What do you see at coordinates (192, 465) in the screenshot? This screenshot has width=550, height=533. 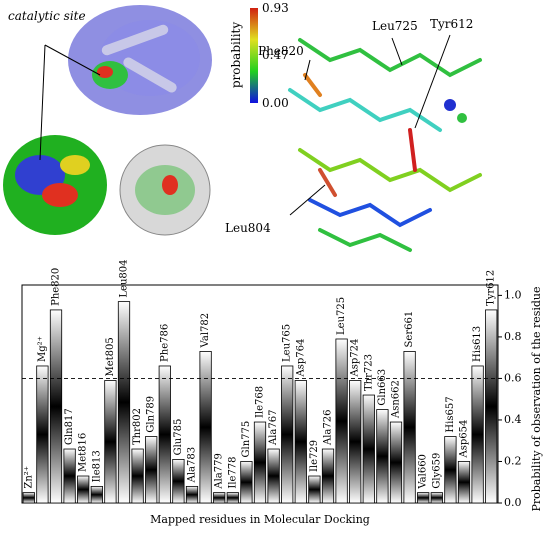 I see `bar-label: Ala783` at bounding box center [192, 465].